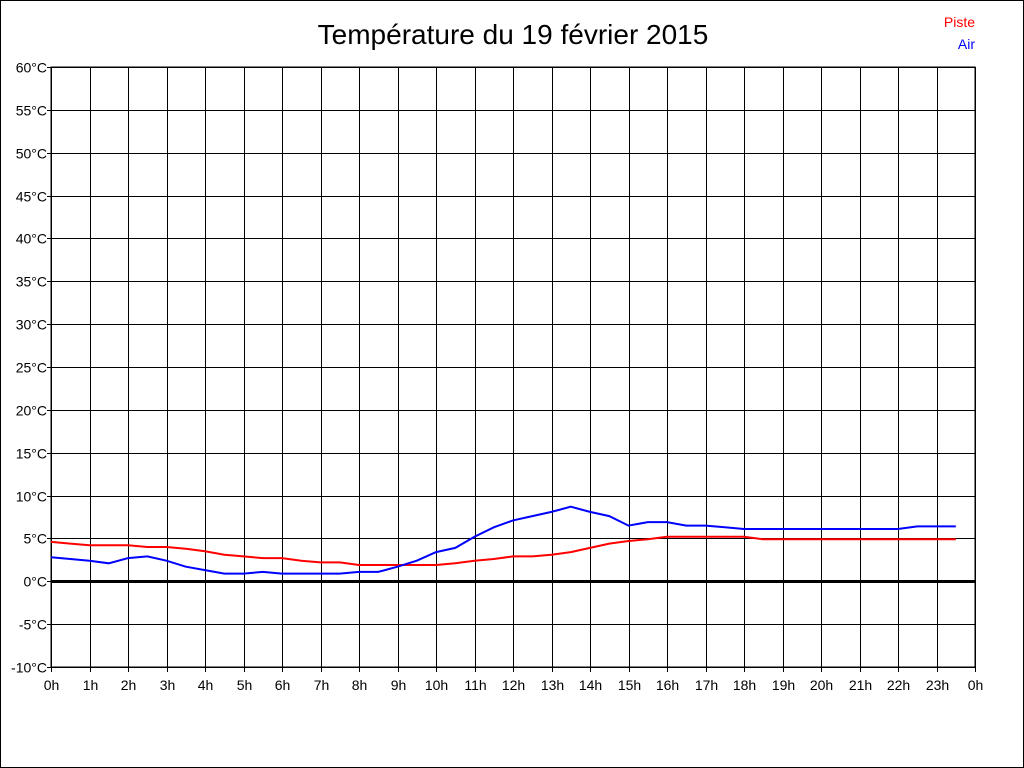 This screenshot has width=1024, height=768. Describe the element at coordinates (898, 685) in the screenshot. I see `x-tick-label: 22h` at that location.